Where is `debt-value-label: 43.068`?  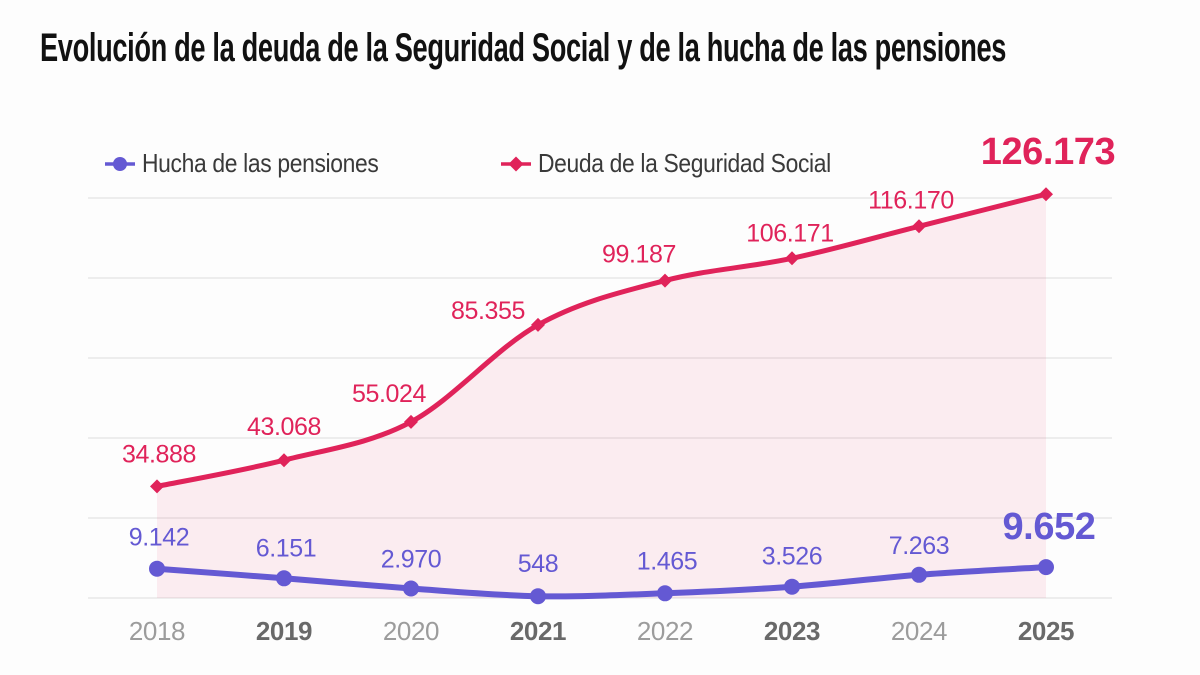 debt-value-label: 43.068 is located at coordinates (284, 427).